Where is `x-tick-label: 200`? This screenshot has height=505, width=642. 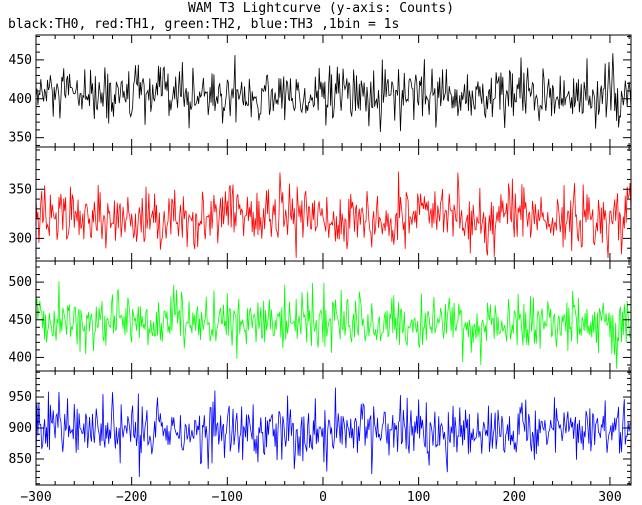
x-tick-label: 200 is located at coordinates (514, 497).